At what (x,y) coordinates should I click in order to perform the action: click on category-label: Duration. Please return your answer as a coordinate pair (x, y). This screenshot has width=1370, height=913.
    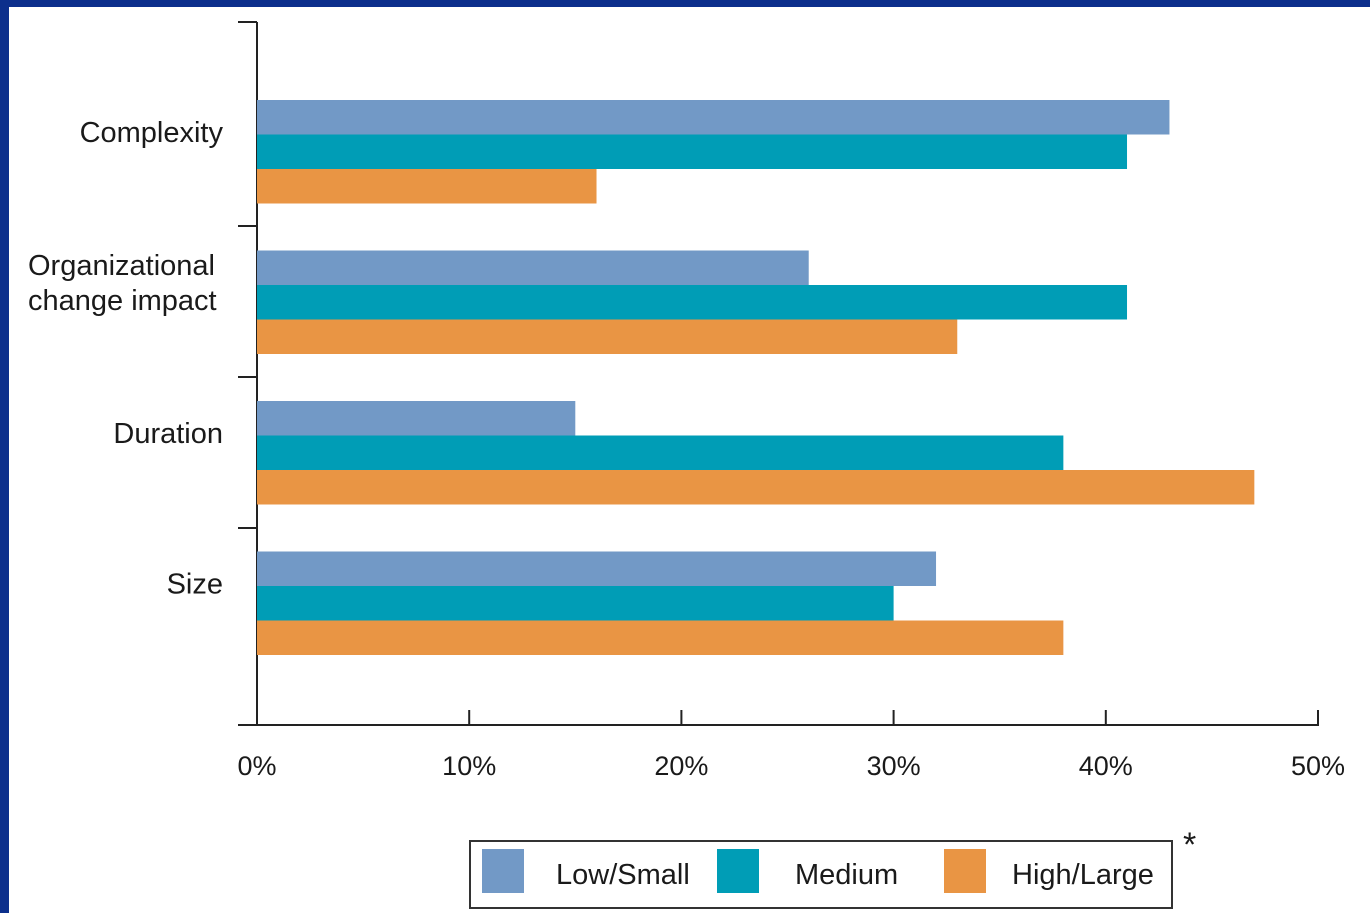
    Looking at the image, I should click on (168, 434).